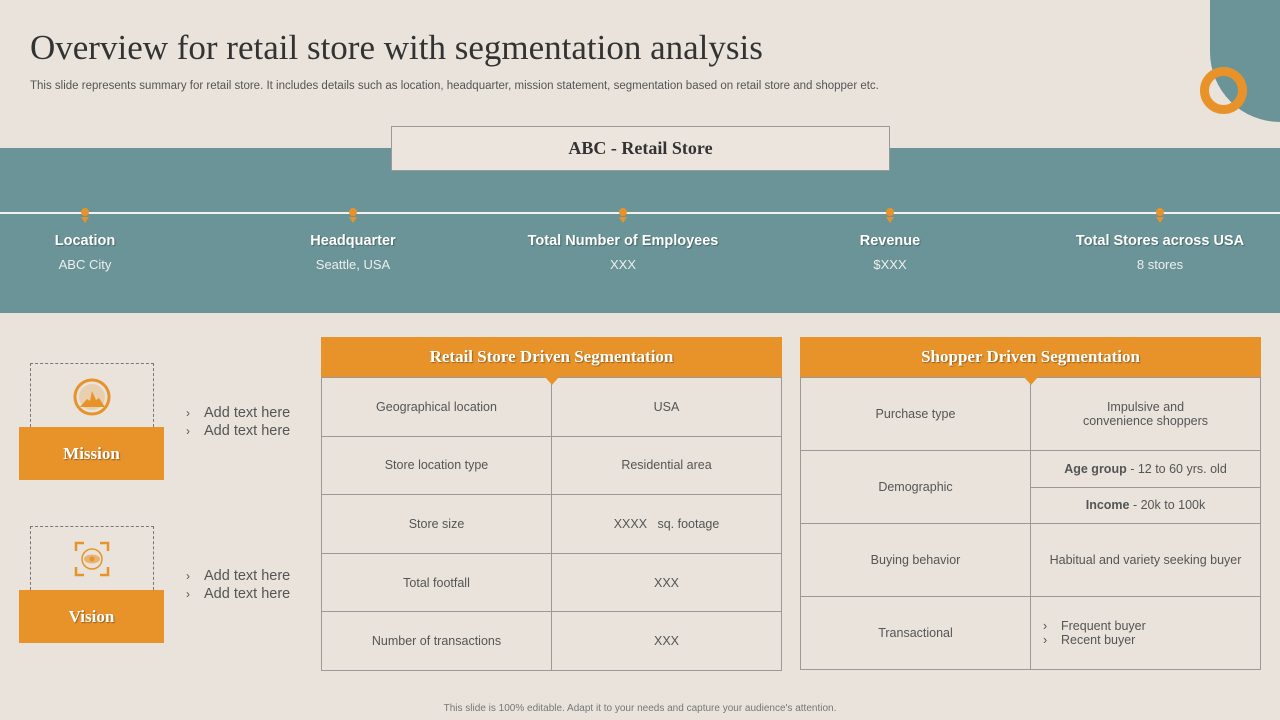  Describe the element at coordinates (1098, 640) in the screenshot. I see `bullet-text: Recent buyer` at that location.